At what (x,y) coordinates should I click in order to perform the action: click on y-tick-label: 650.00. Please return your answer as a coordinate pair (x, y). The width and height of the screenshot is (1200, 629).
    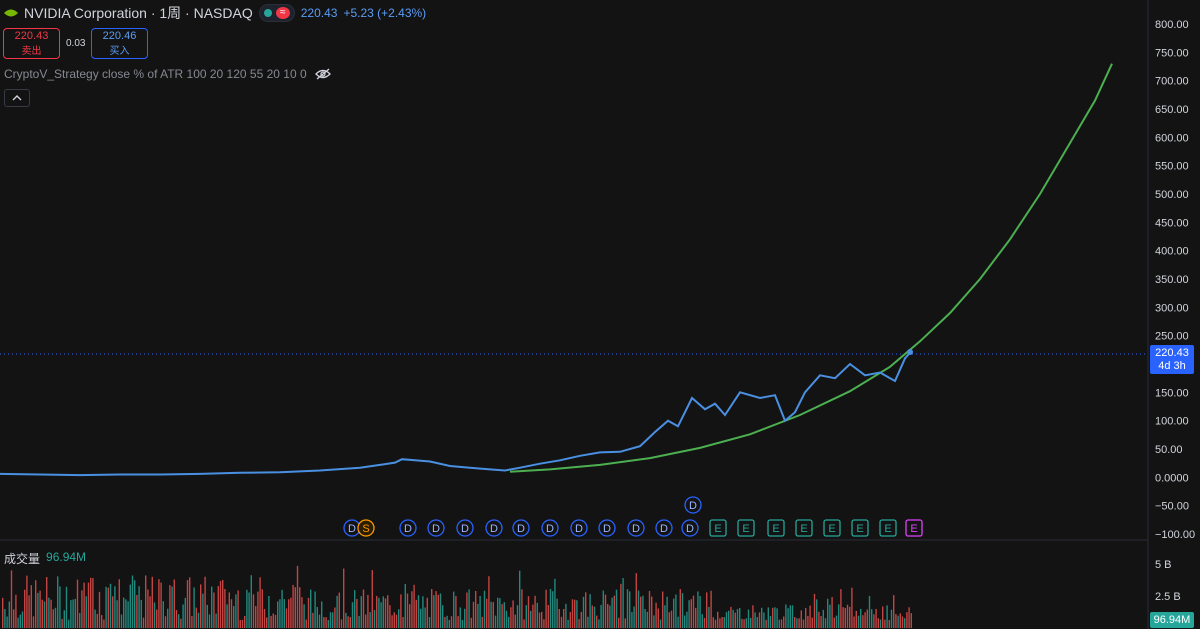
    Looking at the image, I should click on (1172, 110).